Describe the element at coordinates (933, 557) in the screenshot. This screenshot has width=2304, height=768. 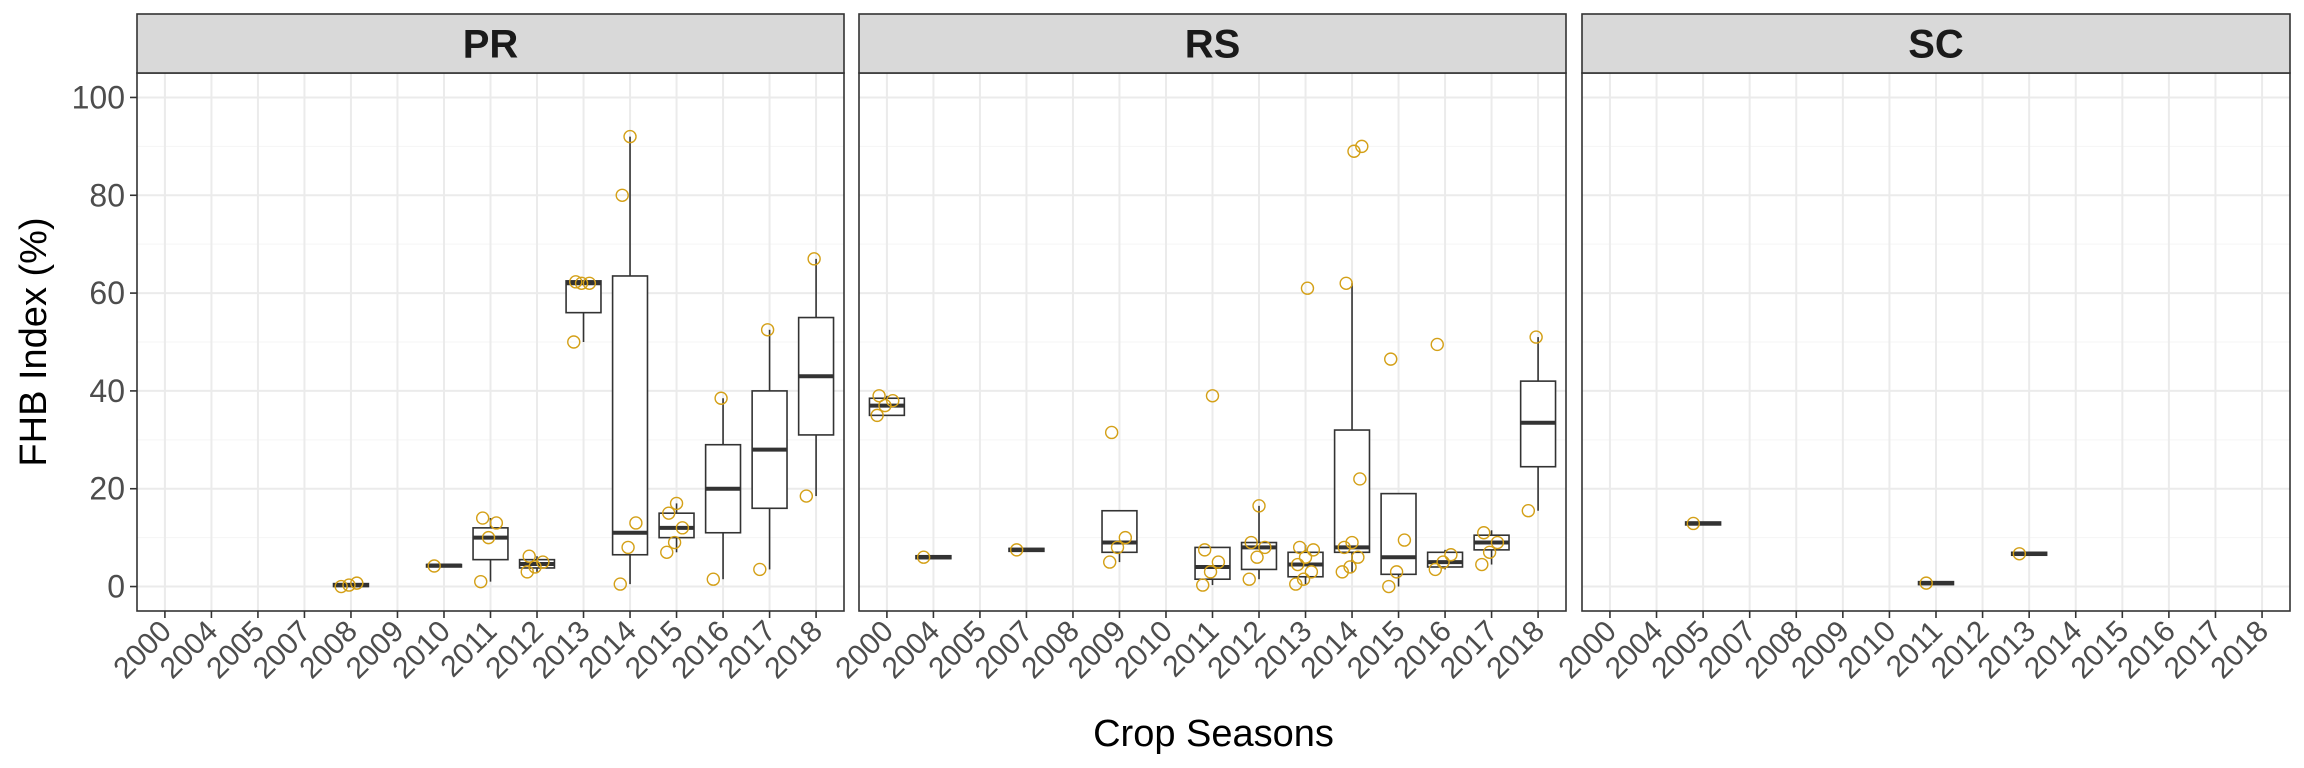
I see `box-rs-2004` at that location.